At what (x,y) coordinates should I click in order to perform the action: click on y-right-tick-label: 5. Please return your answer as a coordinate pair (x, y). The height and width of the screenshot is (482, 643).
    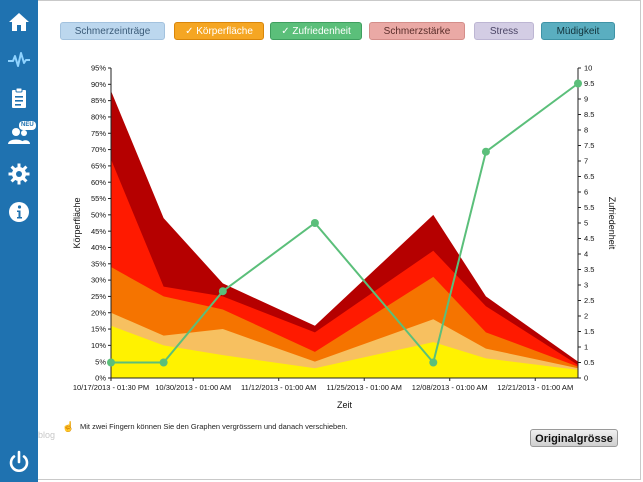
    Looking at the image, I should click on (586, 223).